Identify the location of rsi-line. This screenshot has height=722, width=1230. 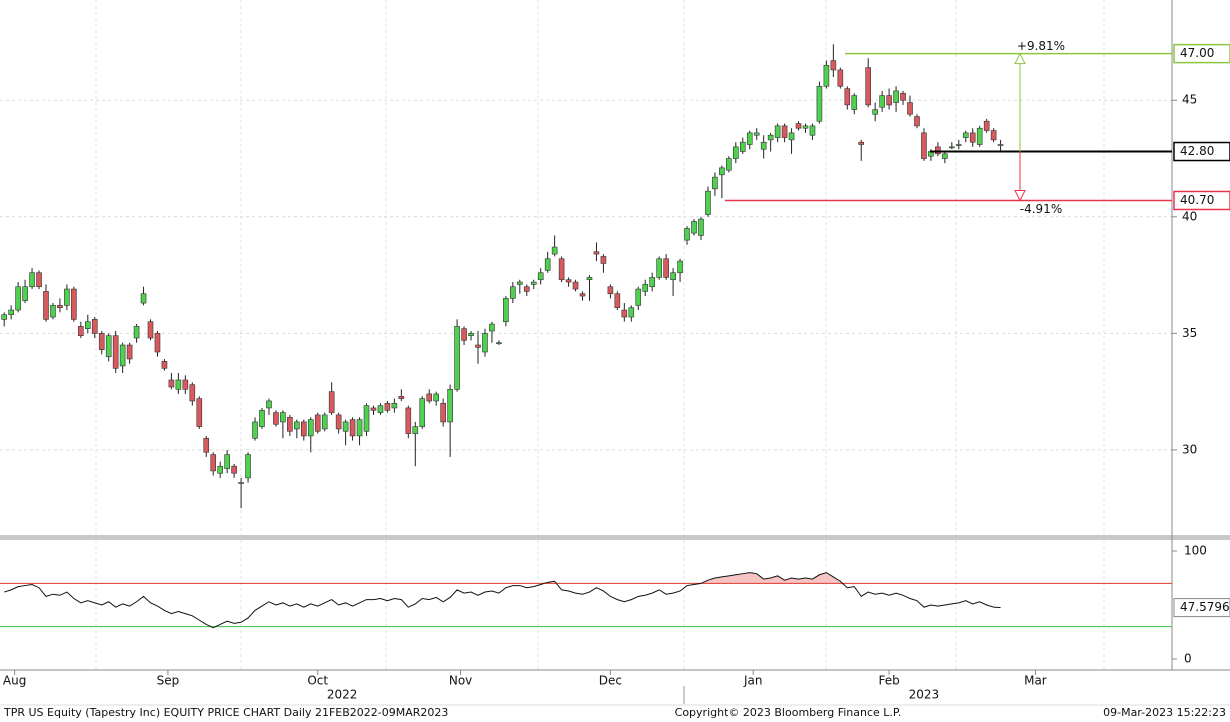
(502, 600).